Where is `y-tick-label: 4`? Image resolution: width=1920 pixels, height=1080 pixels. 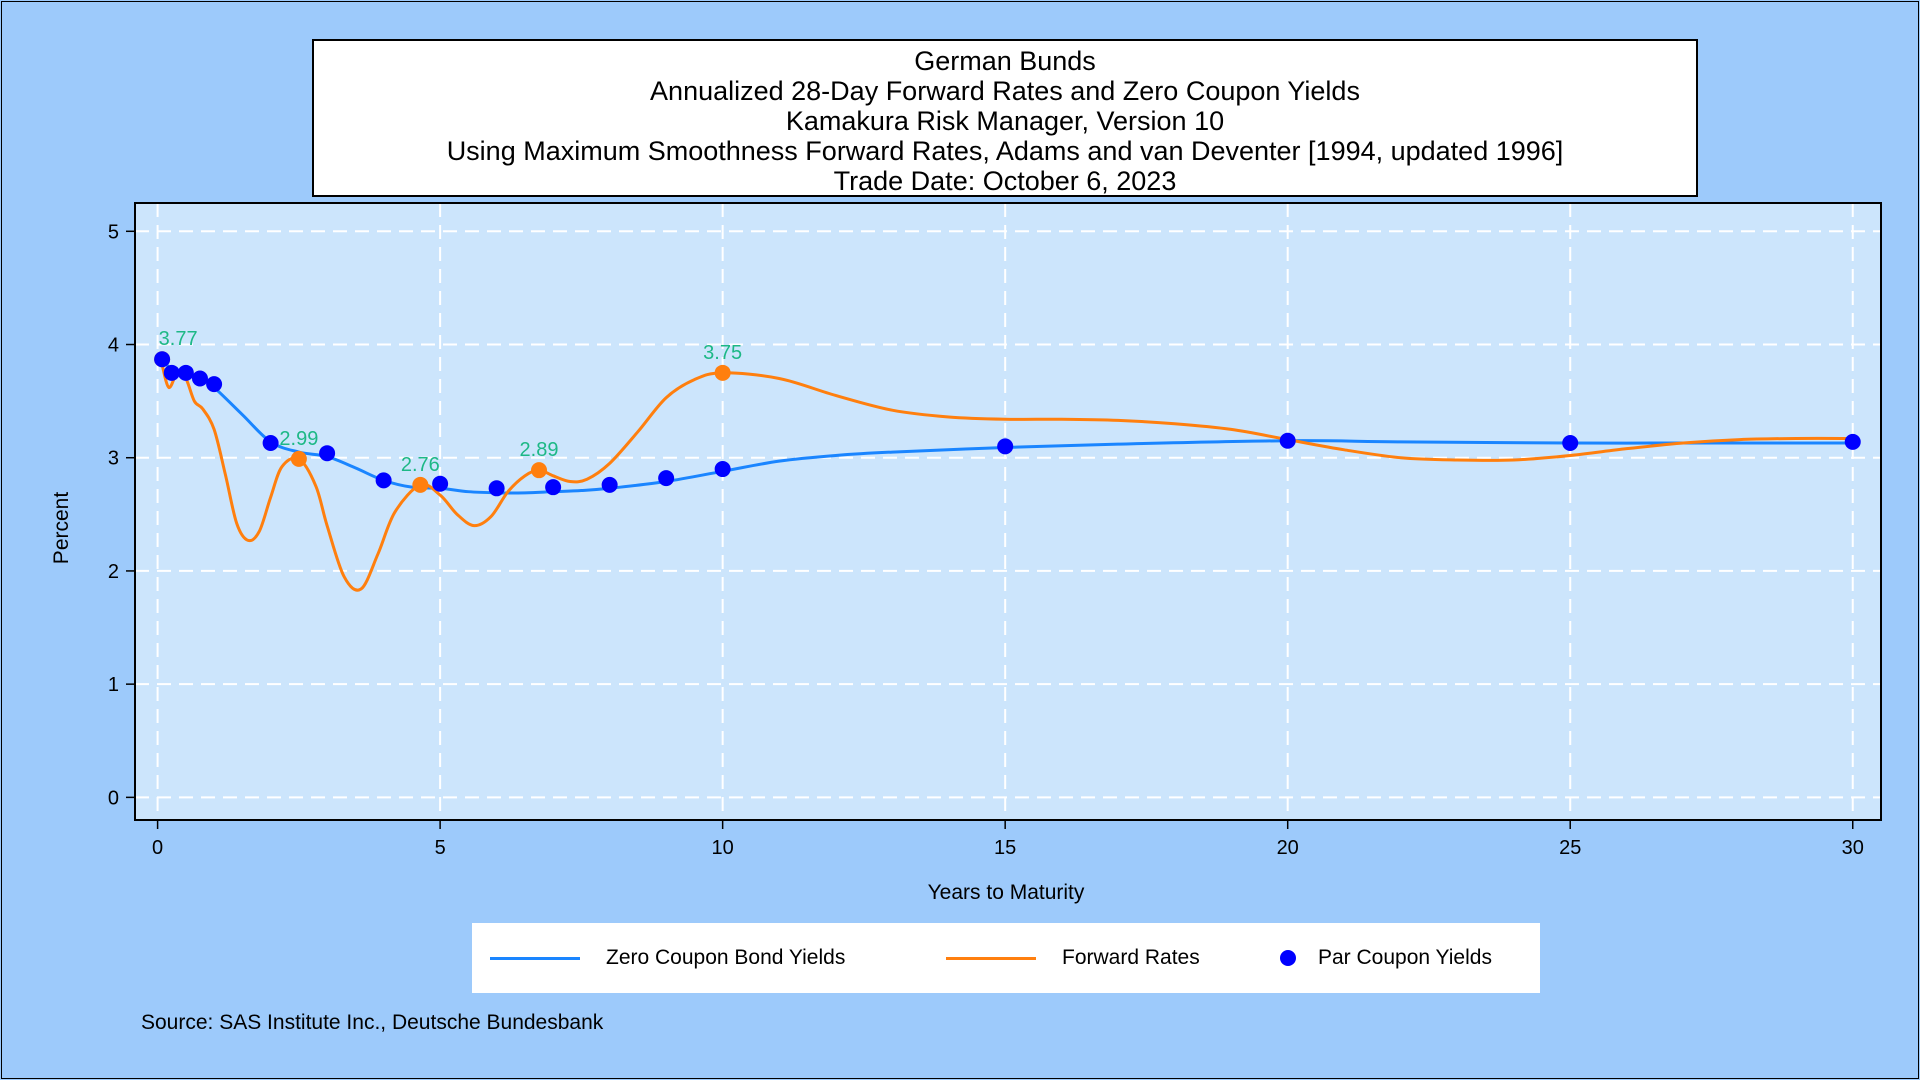
y-tick-label: 4 is located at coordinates (113, 346).